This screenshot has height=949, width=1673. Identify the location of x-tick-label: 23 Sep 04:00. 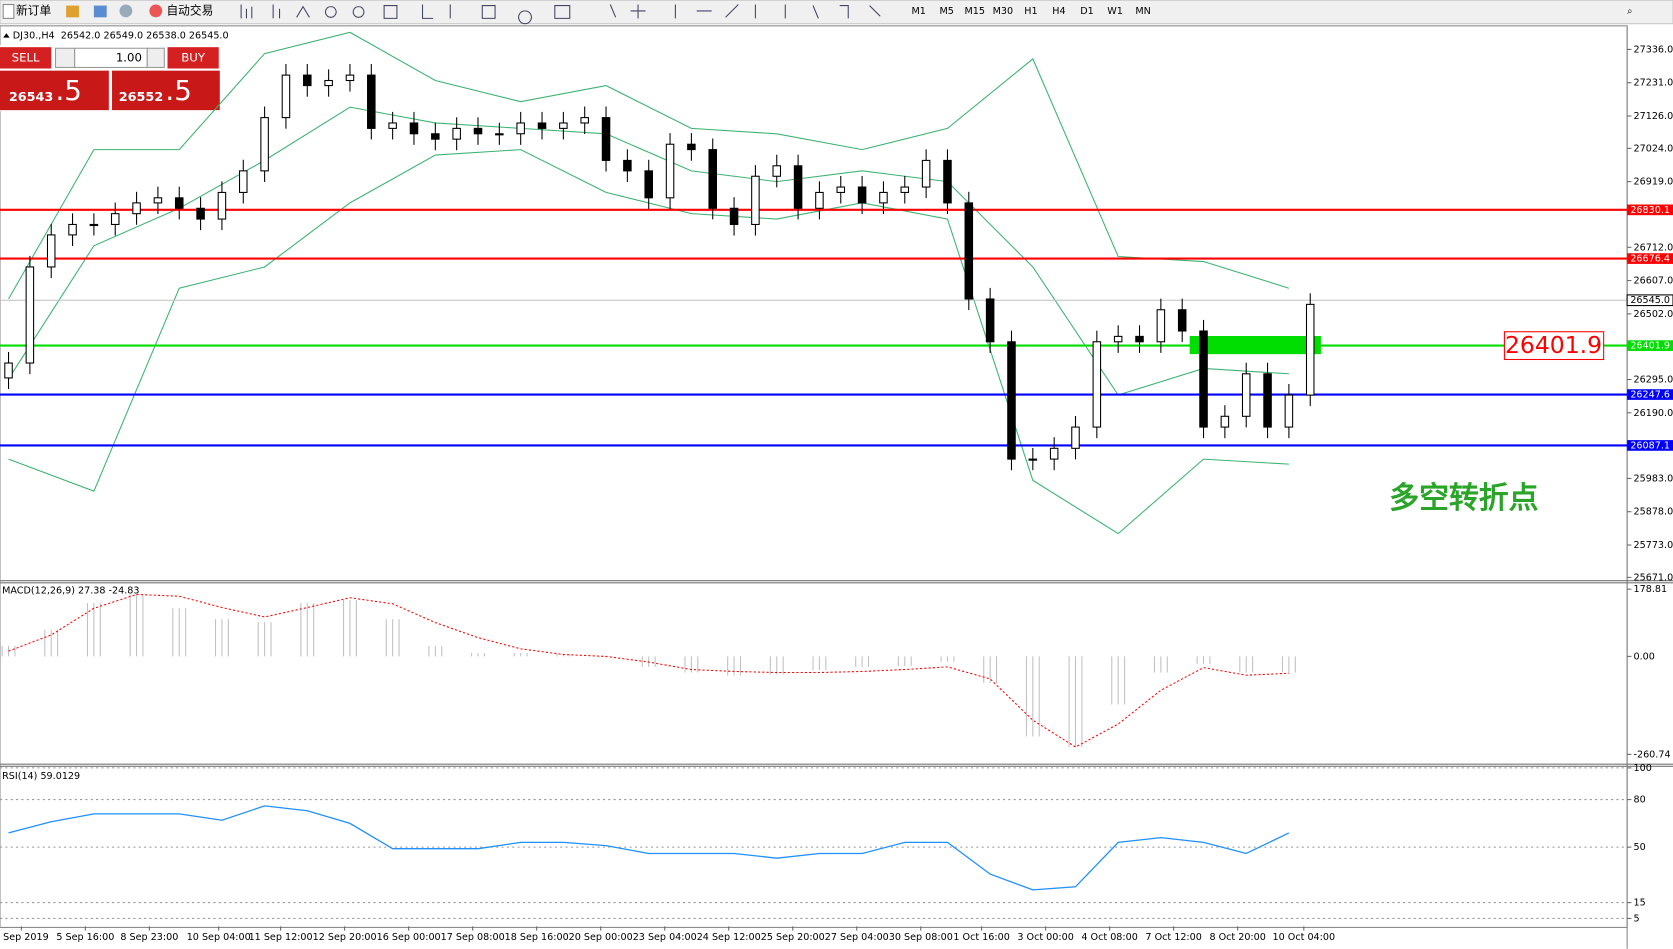
(665, 937).